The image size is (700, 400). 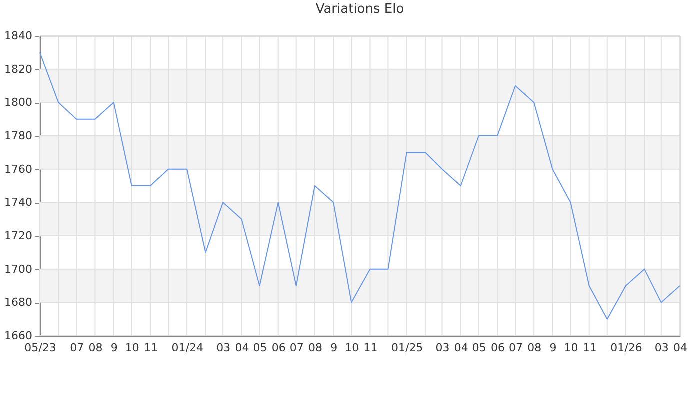 I want to click on x-tick-label: 01/24, so click(x=188, y=348).